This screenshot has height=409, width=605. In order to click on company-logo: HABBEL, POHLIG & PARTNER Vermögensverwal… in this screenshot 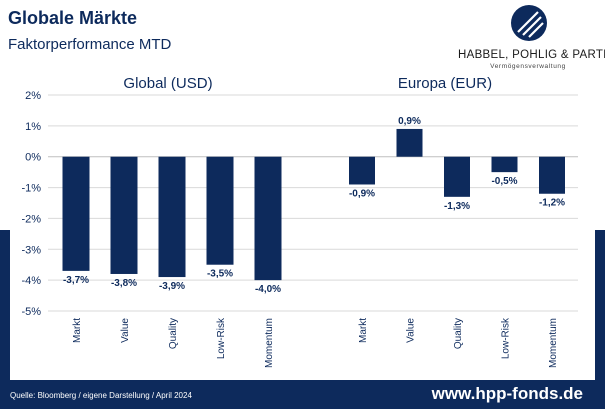, I will do `click(531, 37)`.